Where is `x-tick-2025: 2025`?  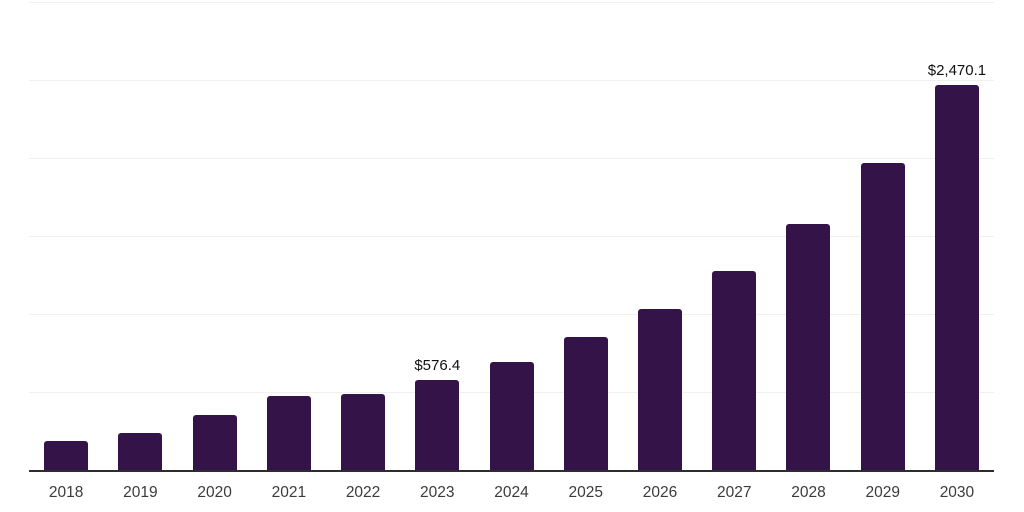 x-tick-2025: 2025 is located at coordinates (585, 492).